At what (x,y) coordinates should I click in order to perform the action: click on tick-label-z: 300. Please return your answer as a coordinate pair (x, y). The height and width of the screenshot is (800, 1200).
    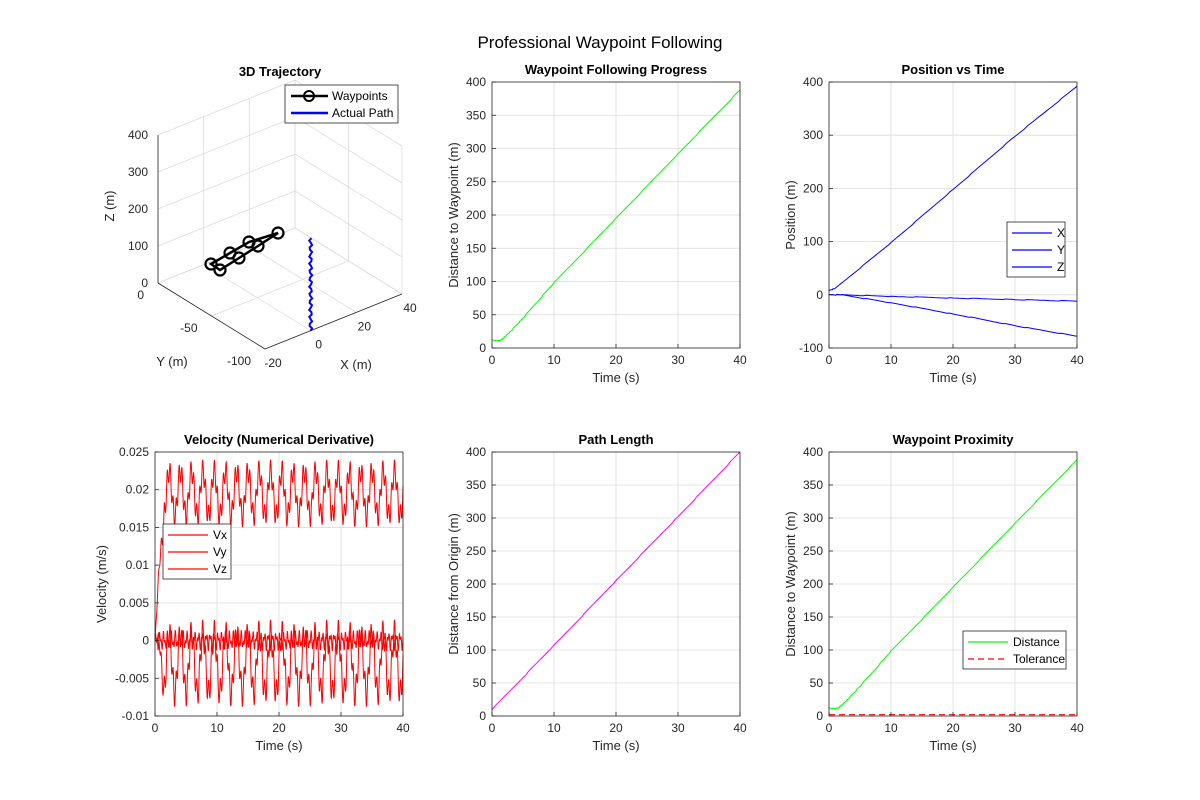
    Looking at the image, I should click on (138, 172).